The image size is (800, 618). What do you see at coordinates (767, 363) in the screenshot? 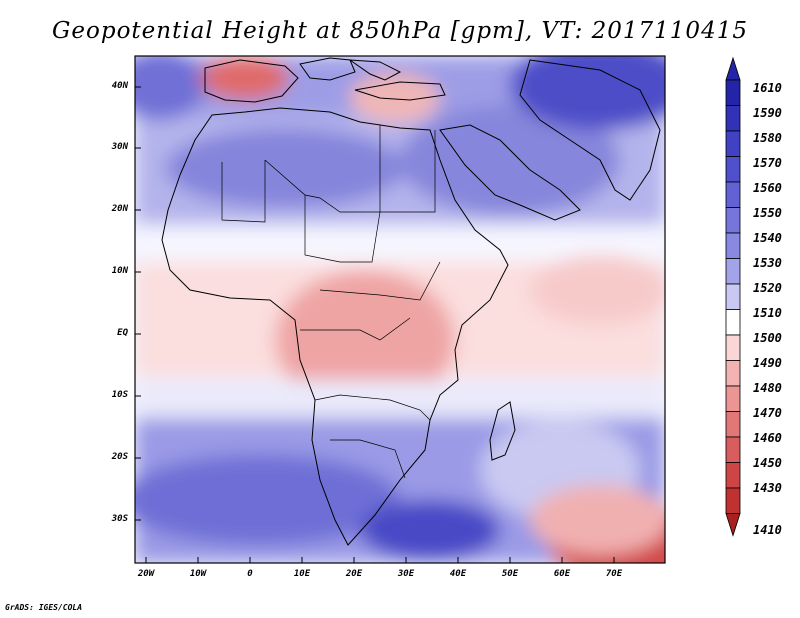
I see `colorbar-label: 1490` at bounding box center [767, 363].